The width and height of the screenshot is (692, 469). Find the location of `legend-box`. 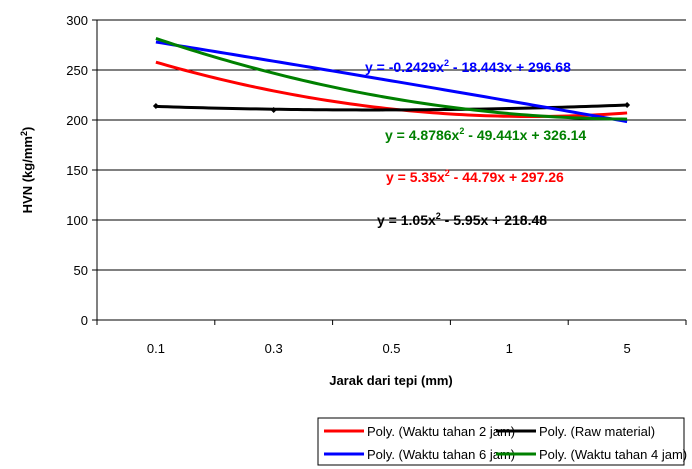

legend-box is located at coordinates (501, 441).